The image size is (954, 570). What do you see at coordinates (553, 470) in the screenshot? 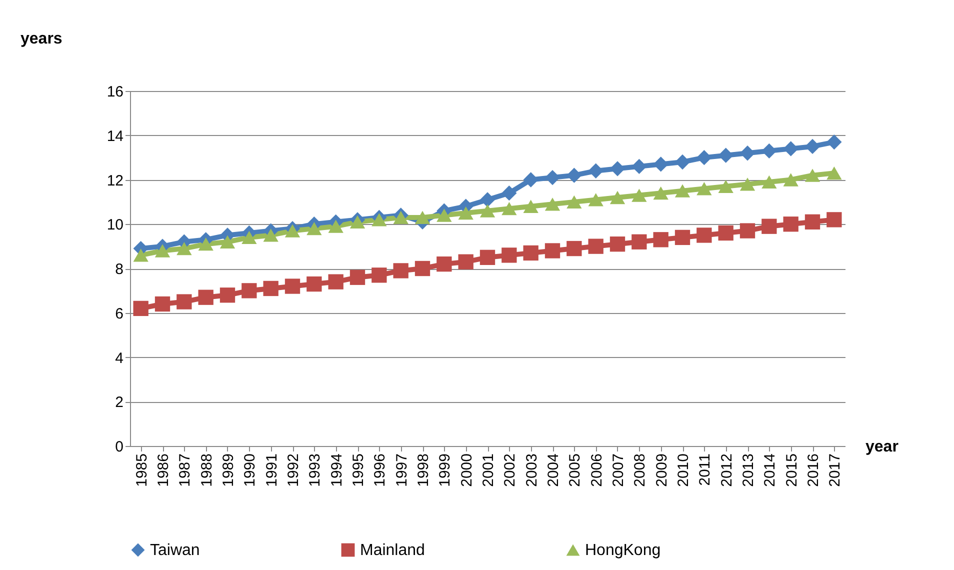
I see `x-tick-label: 2004` at bounding box center [553, 470].